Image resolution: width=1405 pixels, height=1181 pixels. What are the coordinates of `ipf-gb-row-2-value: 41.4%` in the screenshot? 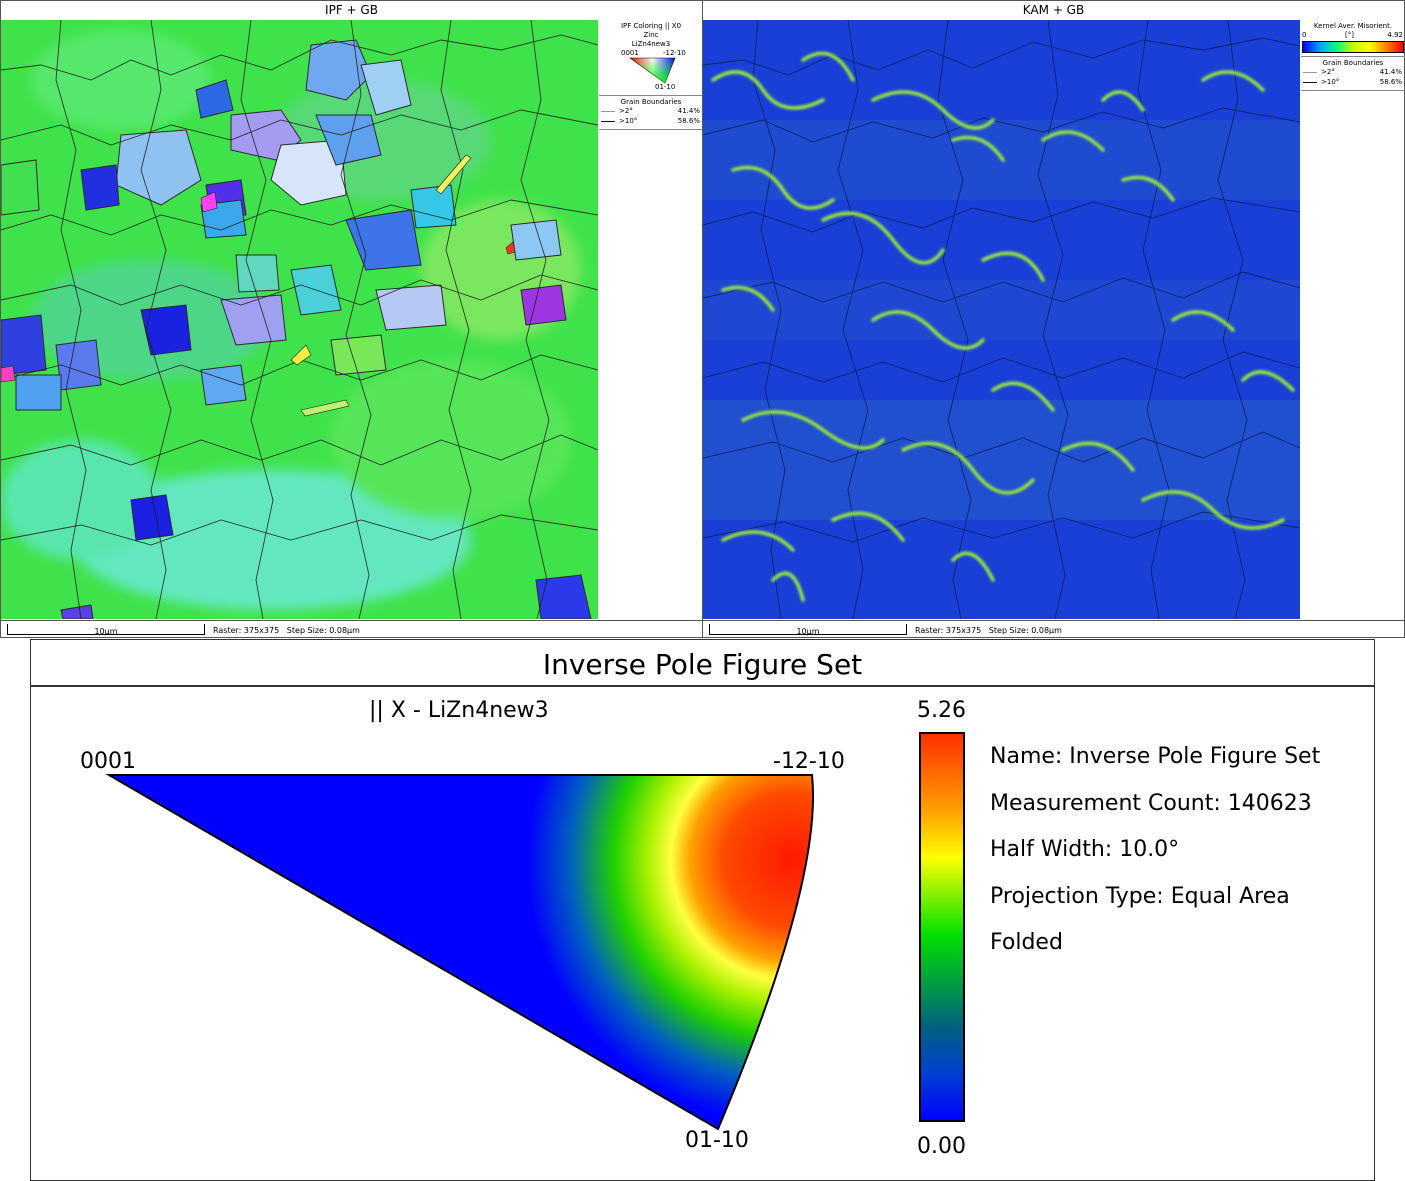 It's located at (688, 111).